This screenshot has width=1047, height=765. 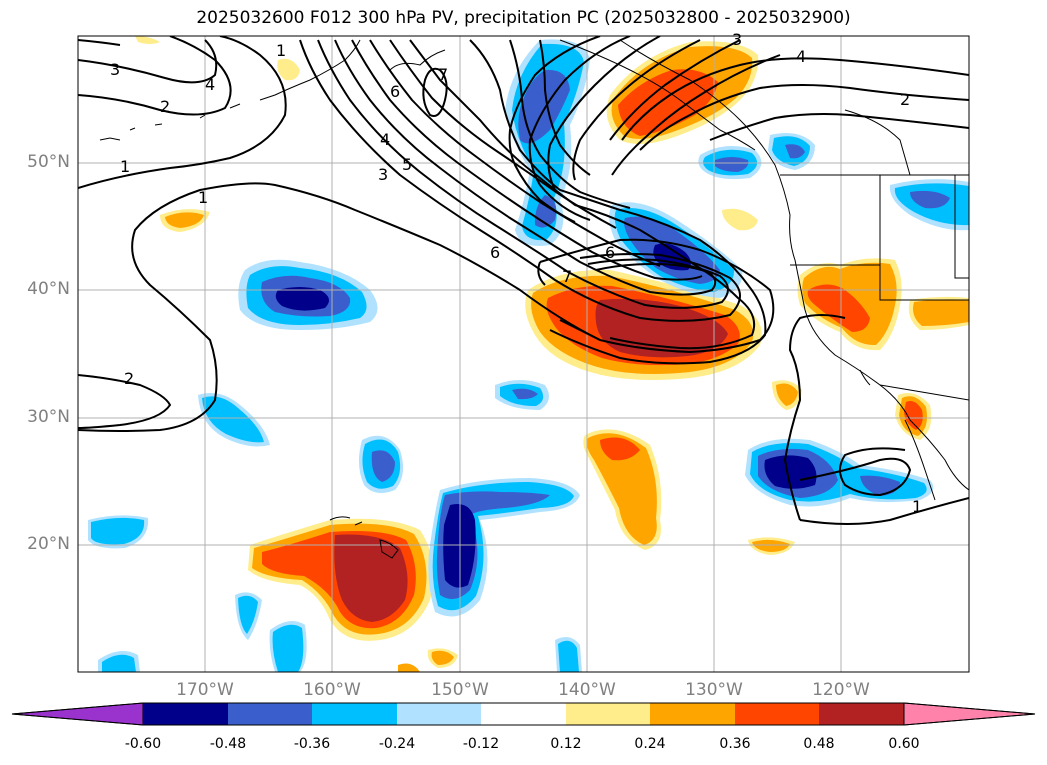 What do you see at coordinates (841, 690) in the screenshot?
I see `lon-label-120w: 120°W` at bounding box center [841, 690].